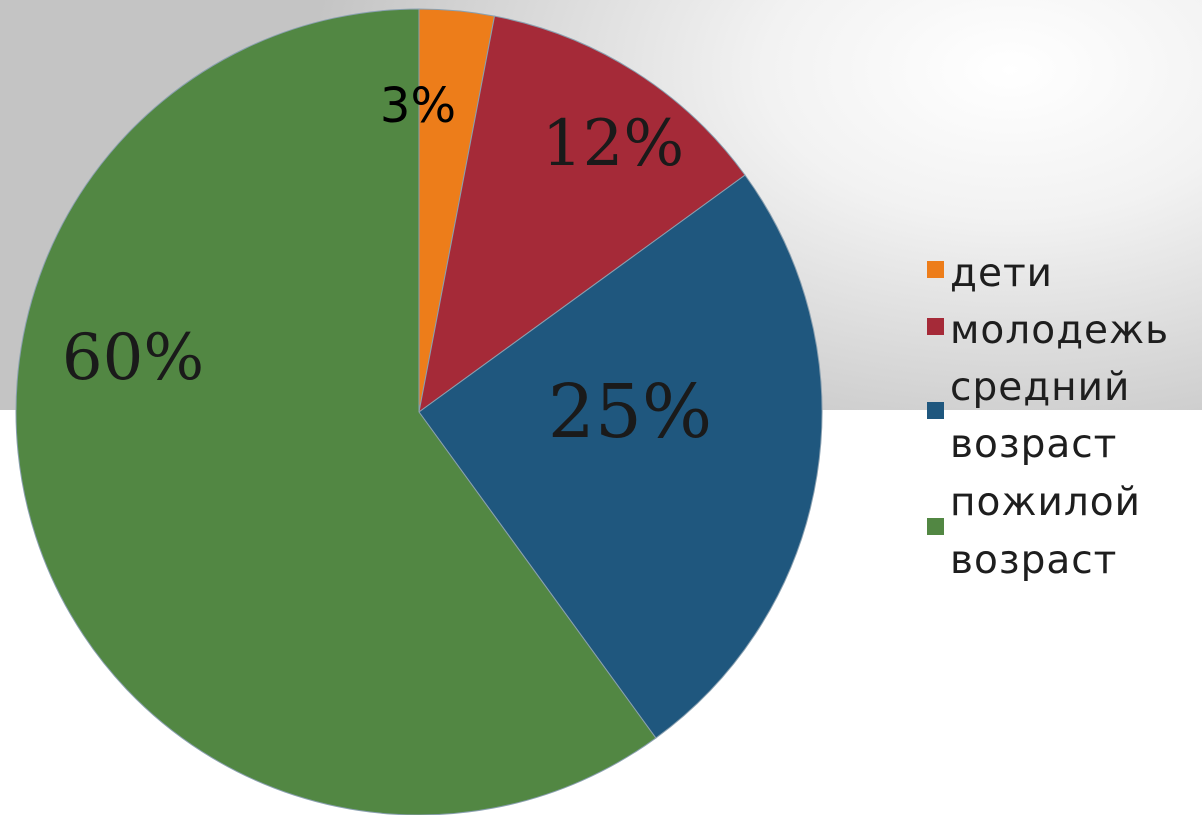  Describe the element at coordinates (1040, 387) in the screenshot. I see `legend-label-sredniy-line1: средний` at that location.